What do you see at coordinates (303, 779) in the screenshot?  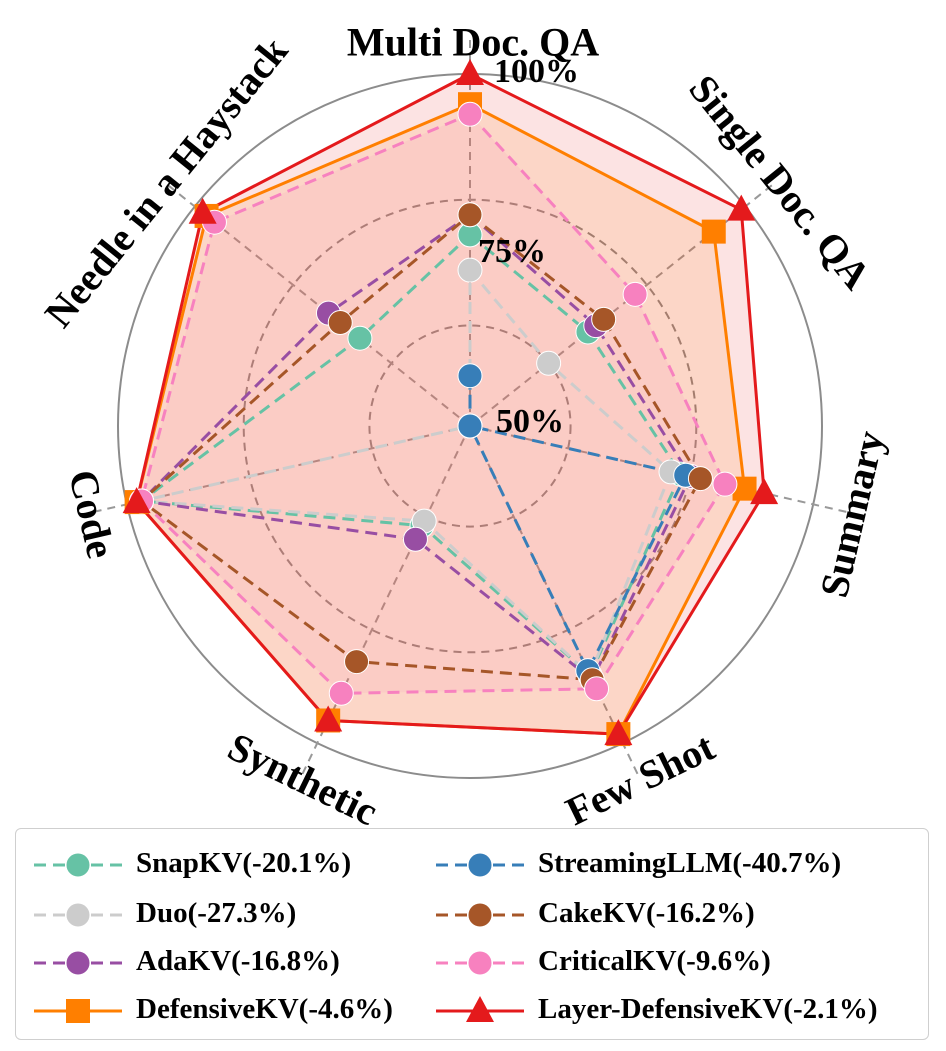 I see `axis-label-synthetic: Synthetic` at bounding box center [303, 779].